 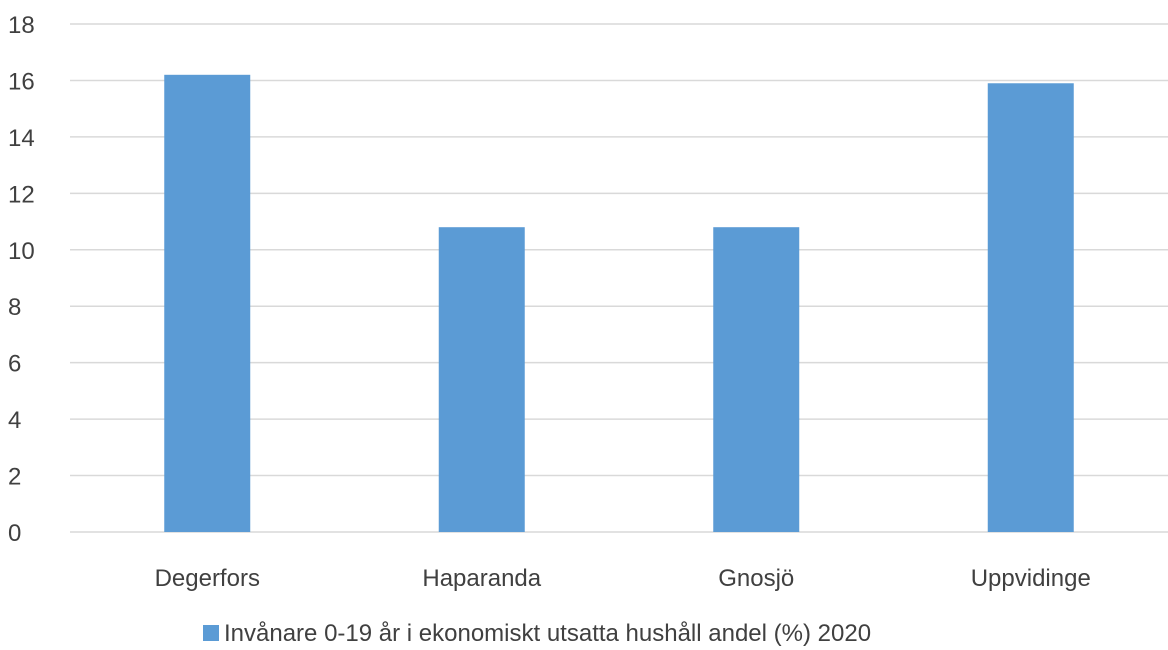 I want to click on bar-degerfors, so click(x=207, y=303).